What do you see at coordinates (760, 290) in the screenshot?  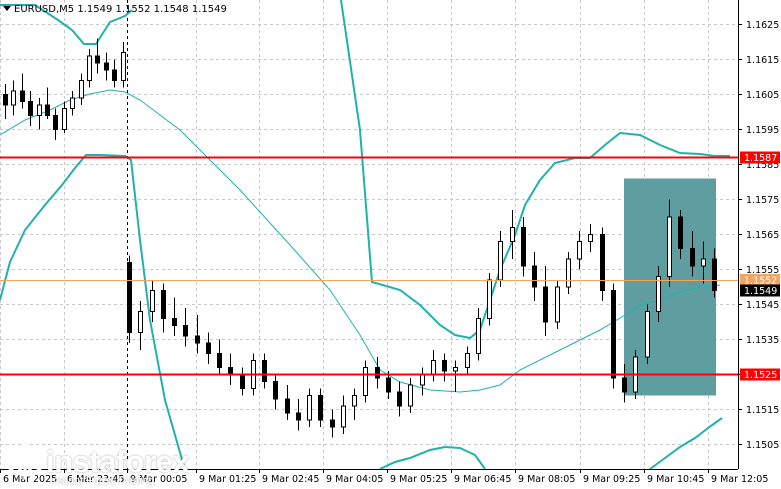 I see `price-level-tag` at bounding box center [760, 290].